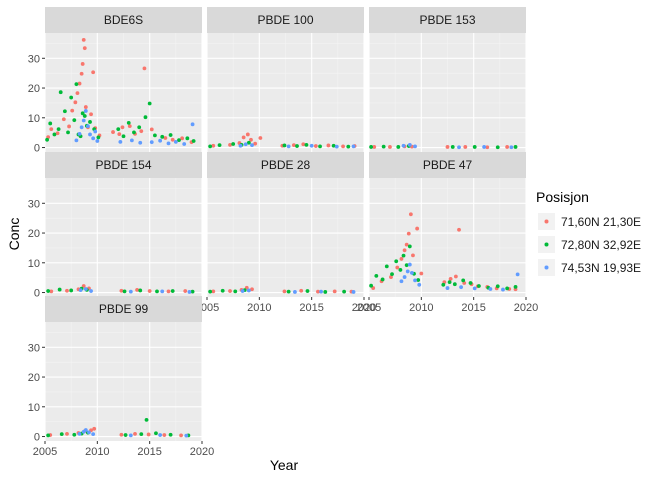  I want to click on legend-keys: 71,60N 21,30E 72,80N 32,92E 74,53N 19,93E, so click(589, 244).